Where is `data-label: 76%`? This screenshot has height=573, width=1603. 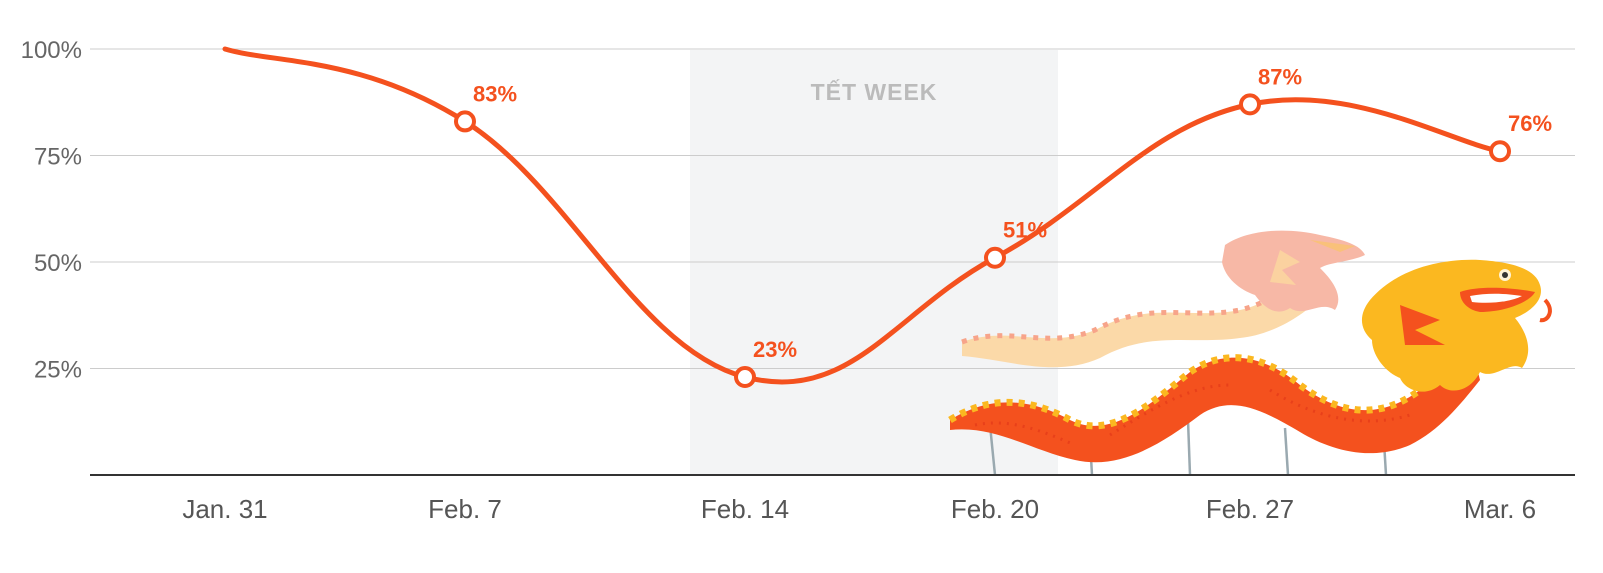 data-label: 76% is located at coordinates (1530, 123).